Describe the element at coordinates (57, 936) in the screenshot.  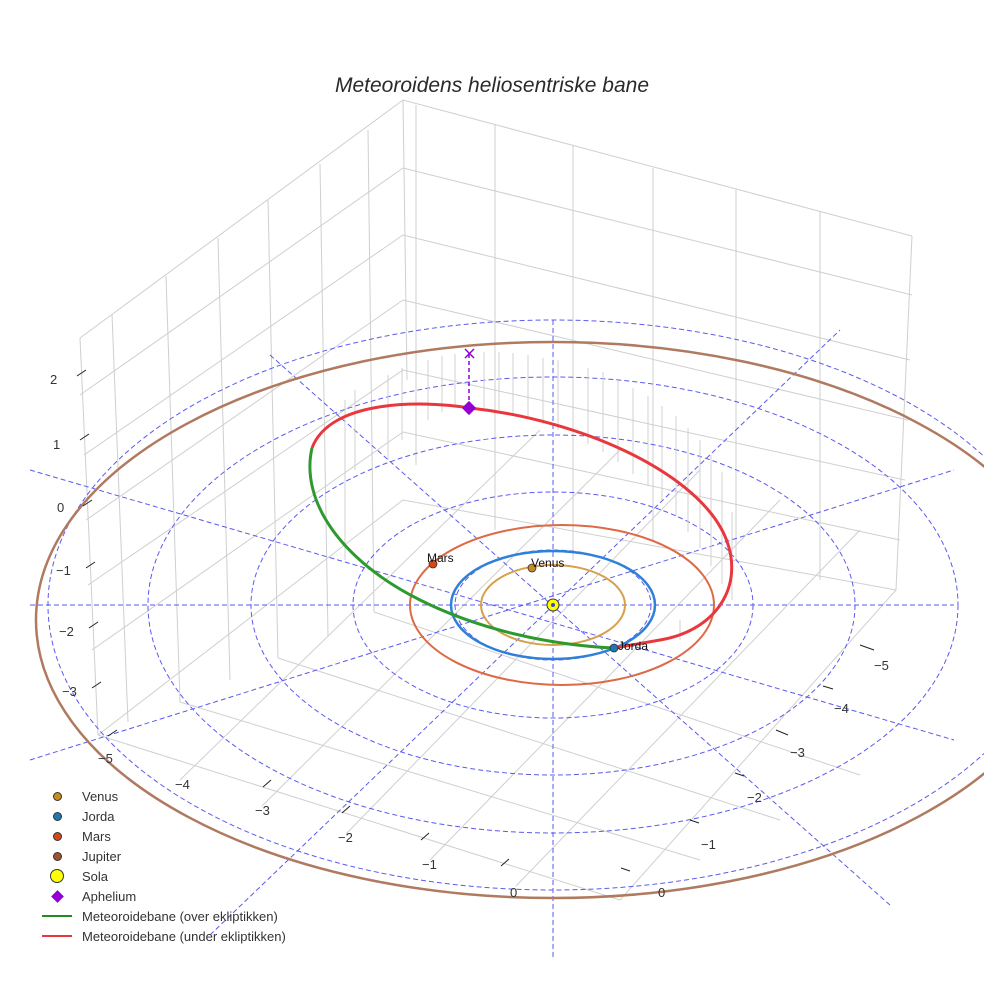
I see `red-line-icon` at that location.